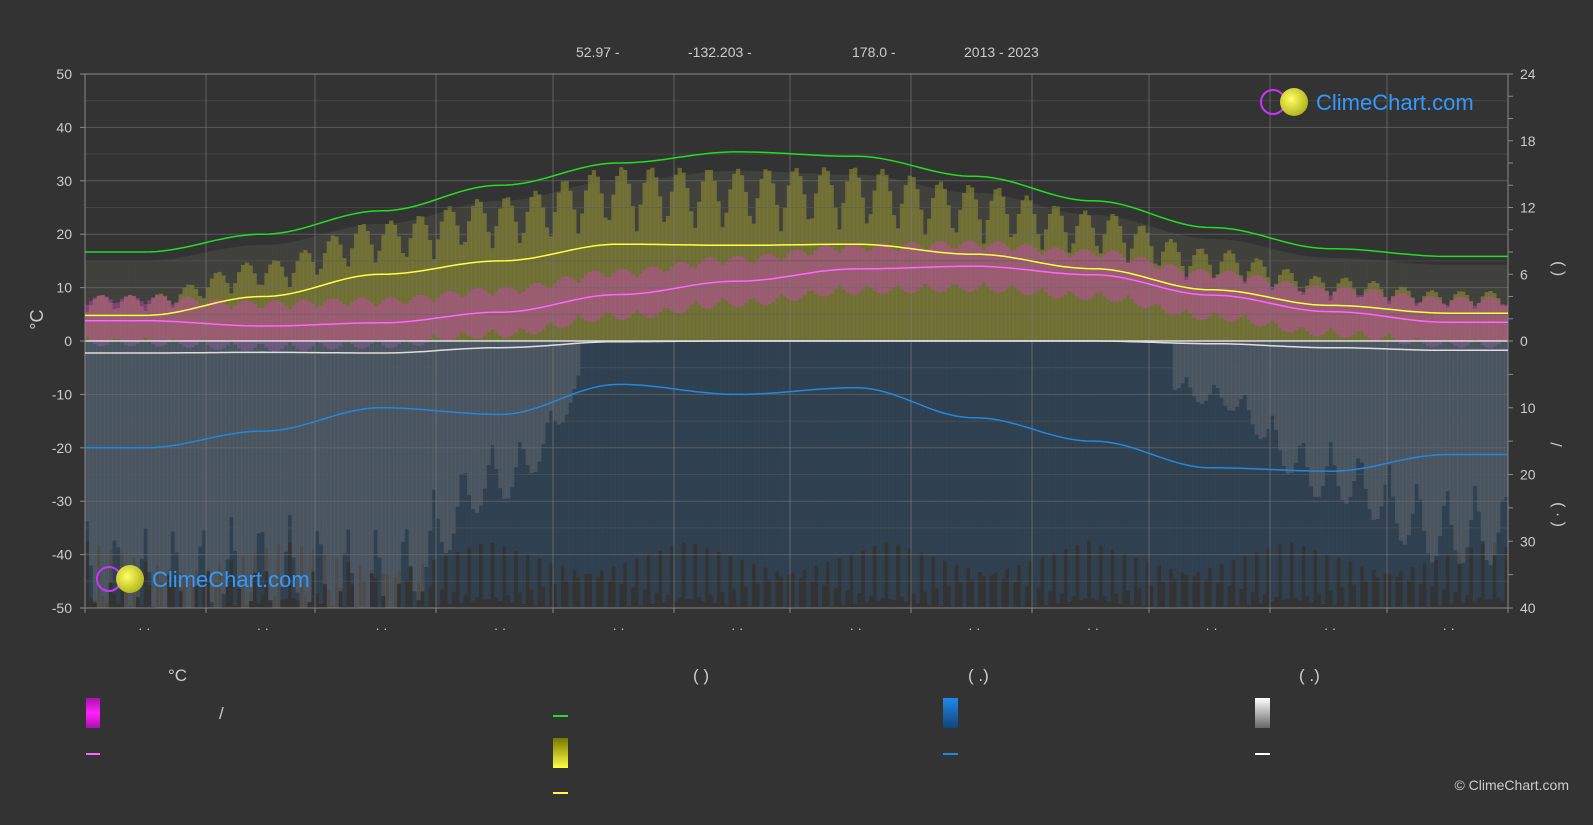 The image size is (1593, 825). What do you see at coordinates (1524, 341) in the screenshot?
I see `y-right-top-tick-label: 0` at bounding box center [1524, 341].